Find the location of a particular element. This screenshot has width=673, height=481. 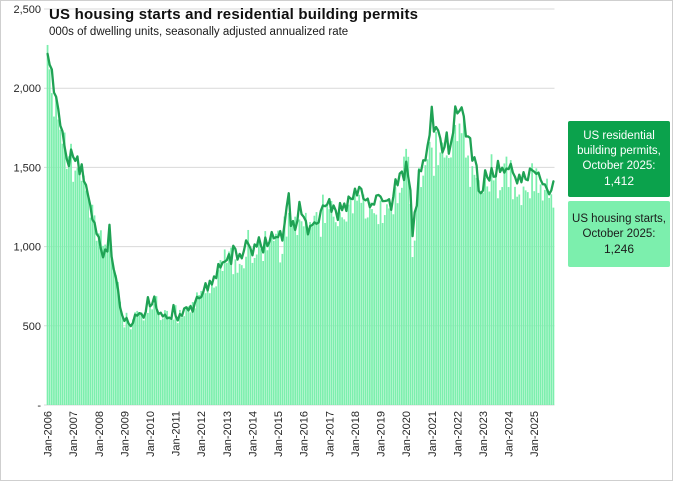

x-tick-label: Jan-2024 is located at coordinates (510, 434).